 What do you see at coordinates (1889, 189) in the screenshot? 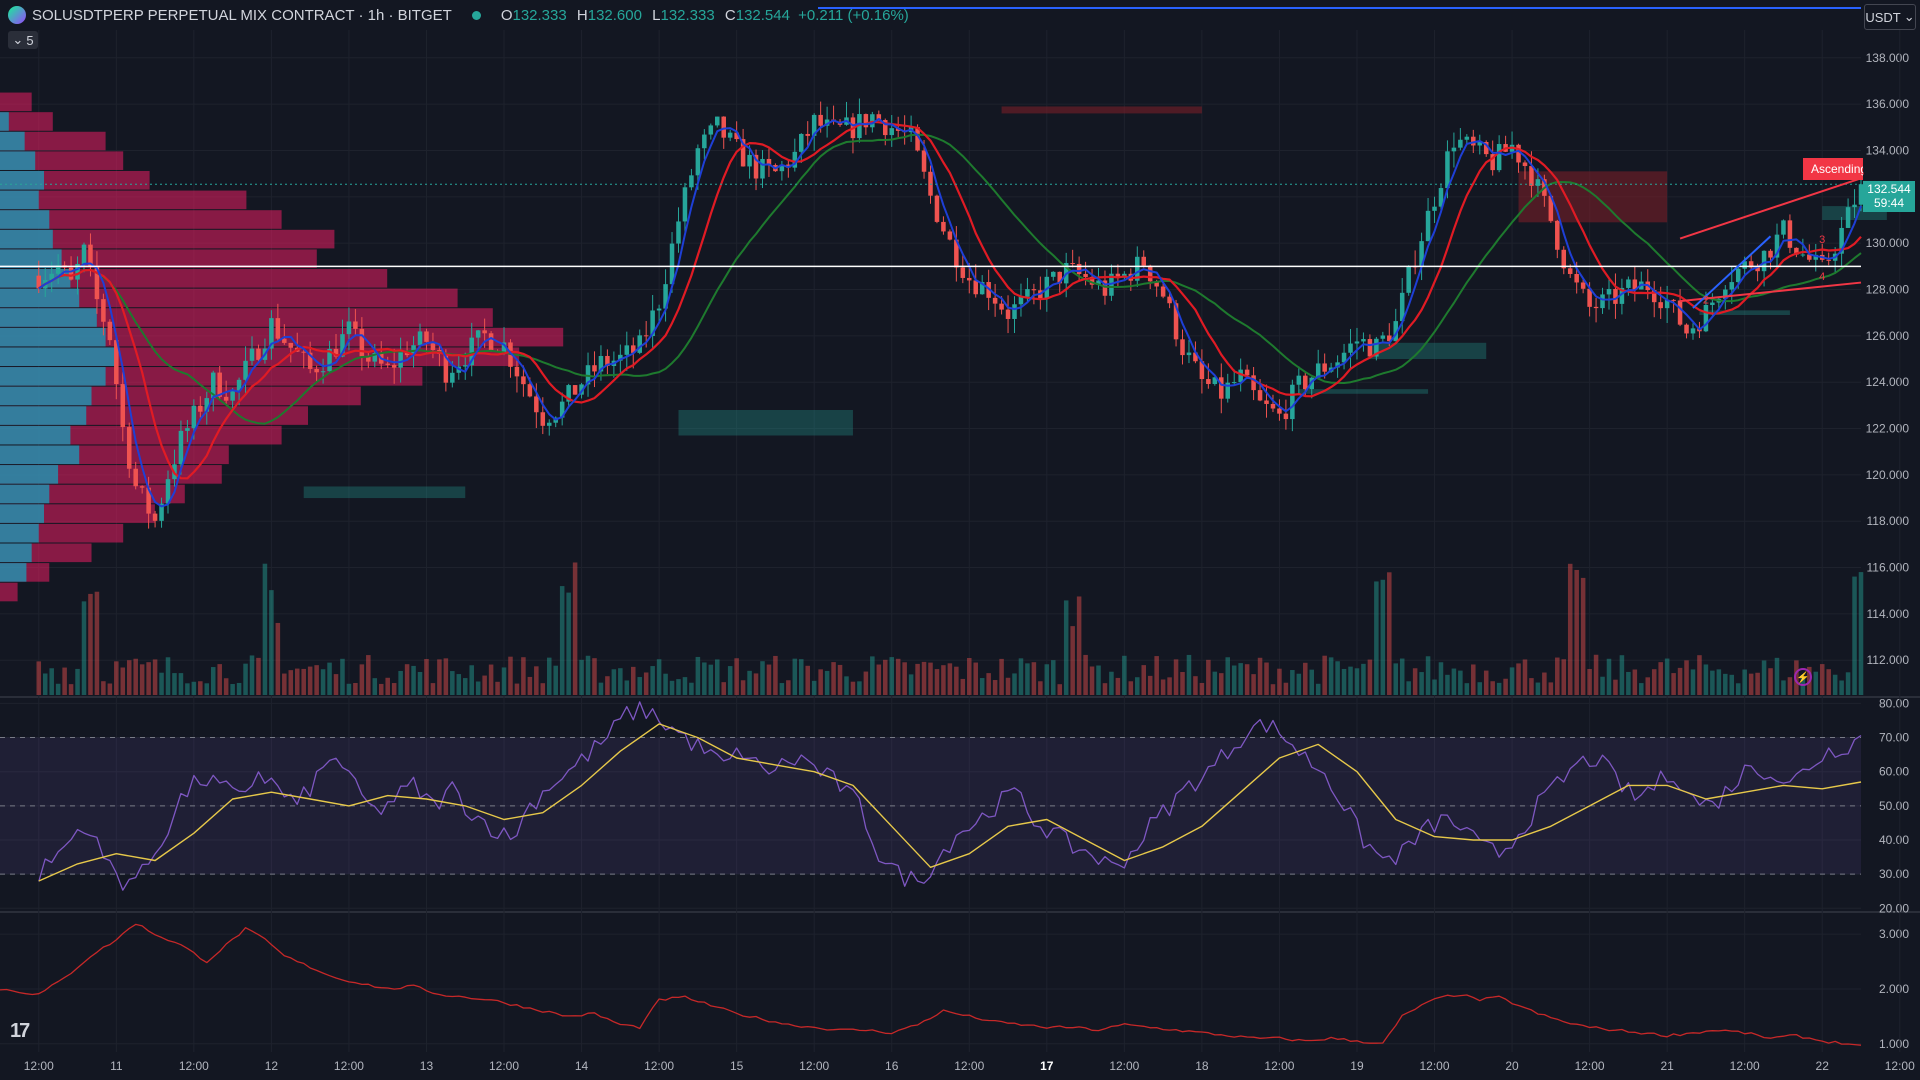
I see `last-price-value: 132.544` at bounding box center [1889, 189].